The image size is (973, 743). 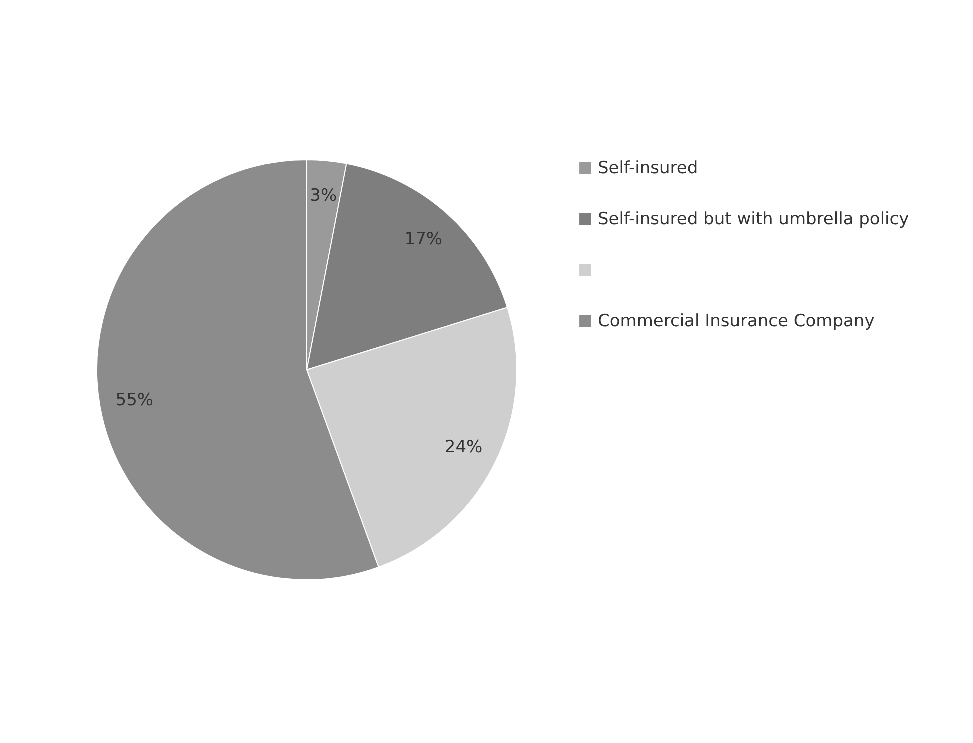 What do you see at coordinates (324, 196) in the screenshot?
I see `data-label: 3%` at bounding box center [324, 196].